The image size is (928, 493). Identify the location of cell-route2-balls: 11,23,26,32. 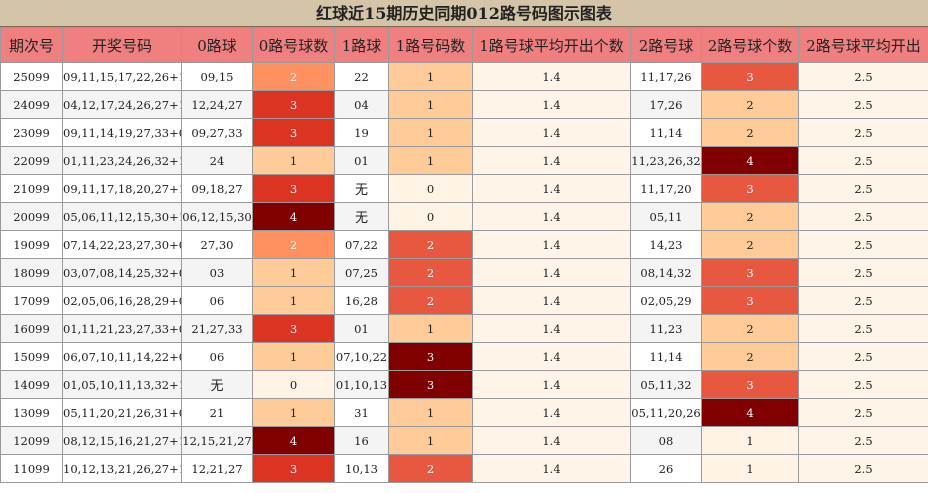
(666, 160).